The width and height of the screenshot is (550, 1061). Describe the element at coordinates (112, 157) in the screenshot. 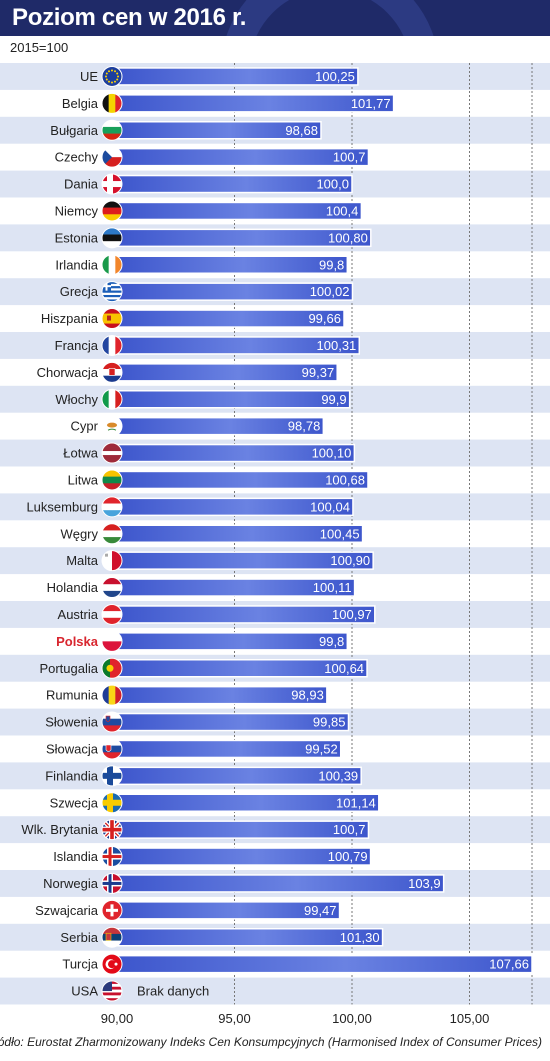

I see `czech-flag-icon` at that location.